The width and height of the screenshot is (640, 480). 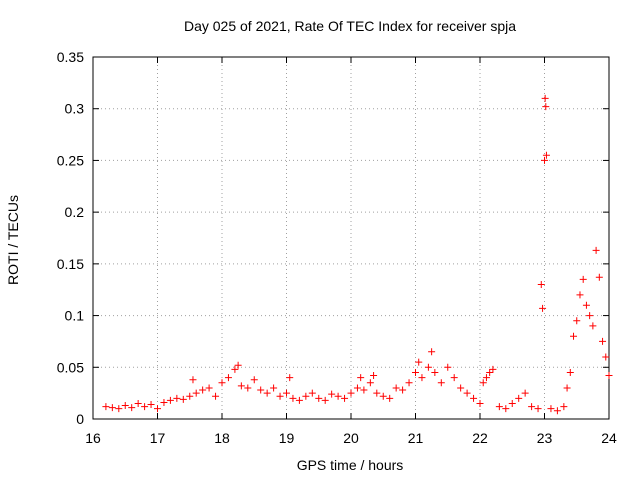 What do you see at coordinates (350, 465) in the screenshot?
I see `x-axis-label: GPS time / hours` at bounding box center [350, 465].